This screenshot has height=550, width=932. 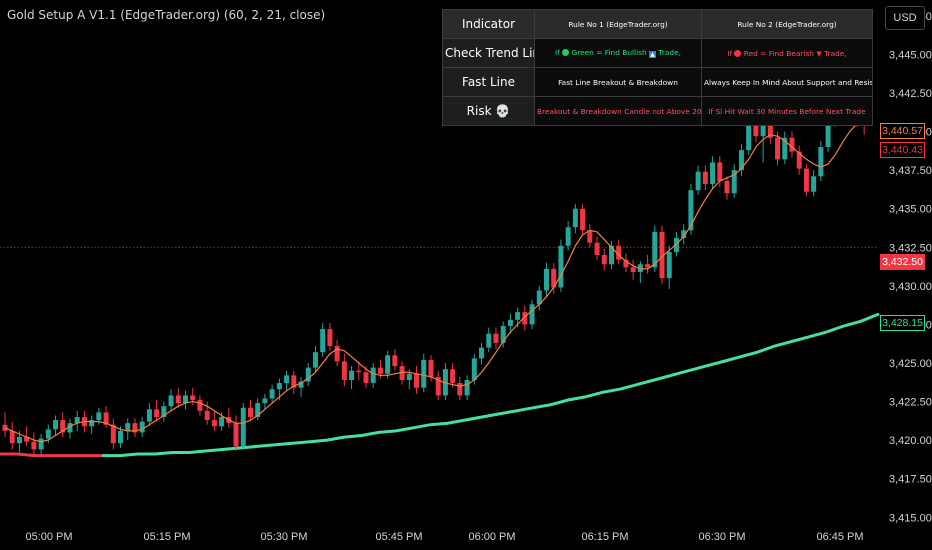 What do you see at coordinates (670, 52) in the screenshot?
I see `rule-suffix: Trade,` at bounding box center [670, 52].